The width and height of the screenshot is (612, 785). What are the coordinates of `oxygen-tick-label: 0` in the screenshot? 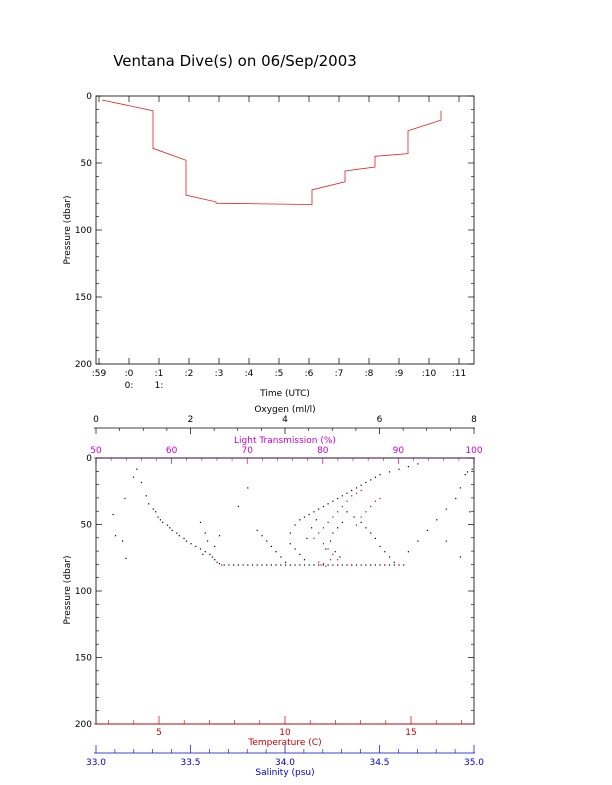 It's located at (96, 420).